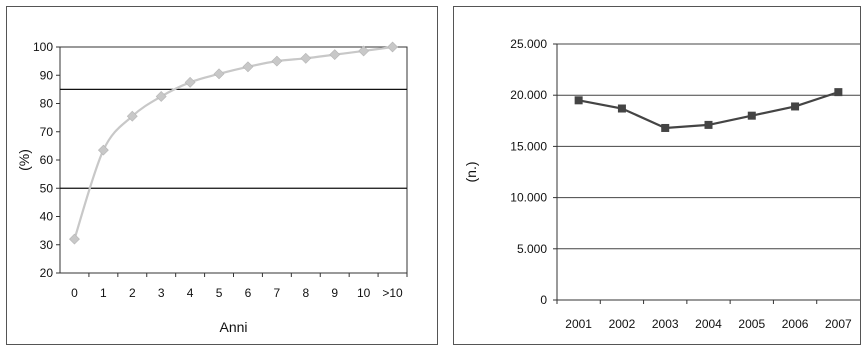  What do you see at coordinates (528, 95) in the screenshot?
I see `y-tick-label: 20.000` at bounding box center [528, 95].